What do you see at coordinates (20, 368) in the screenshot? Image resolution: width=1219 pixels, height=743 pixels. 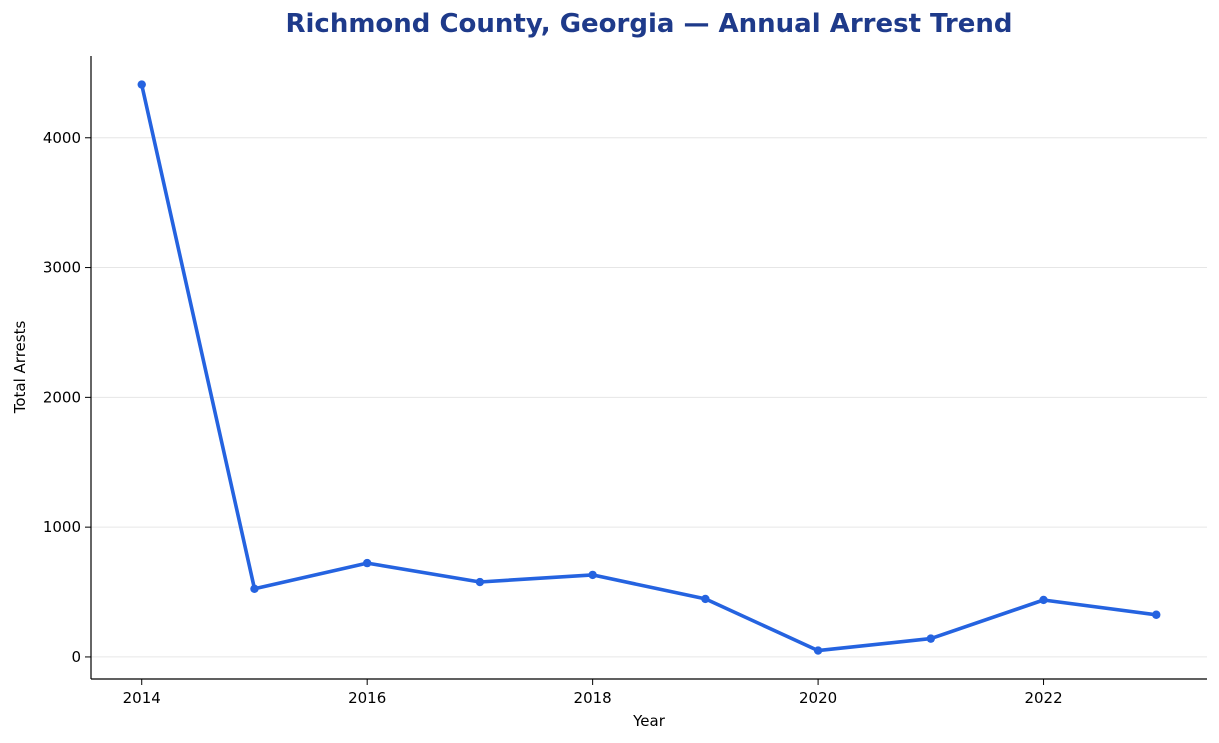 I see `y-axis-label: Total Arrests` at bounding box center [20, 368].